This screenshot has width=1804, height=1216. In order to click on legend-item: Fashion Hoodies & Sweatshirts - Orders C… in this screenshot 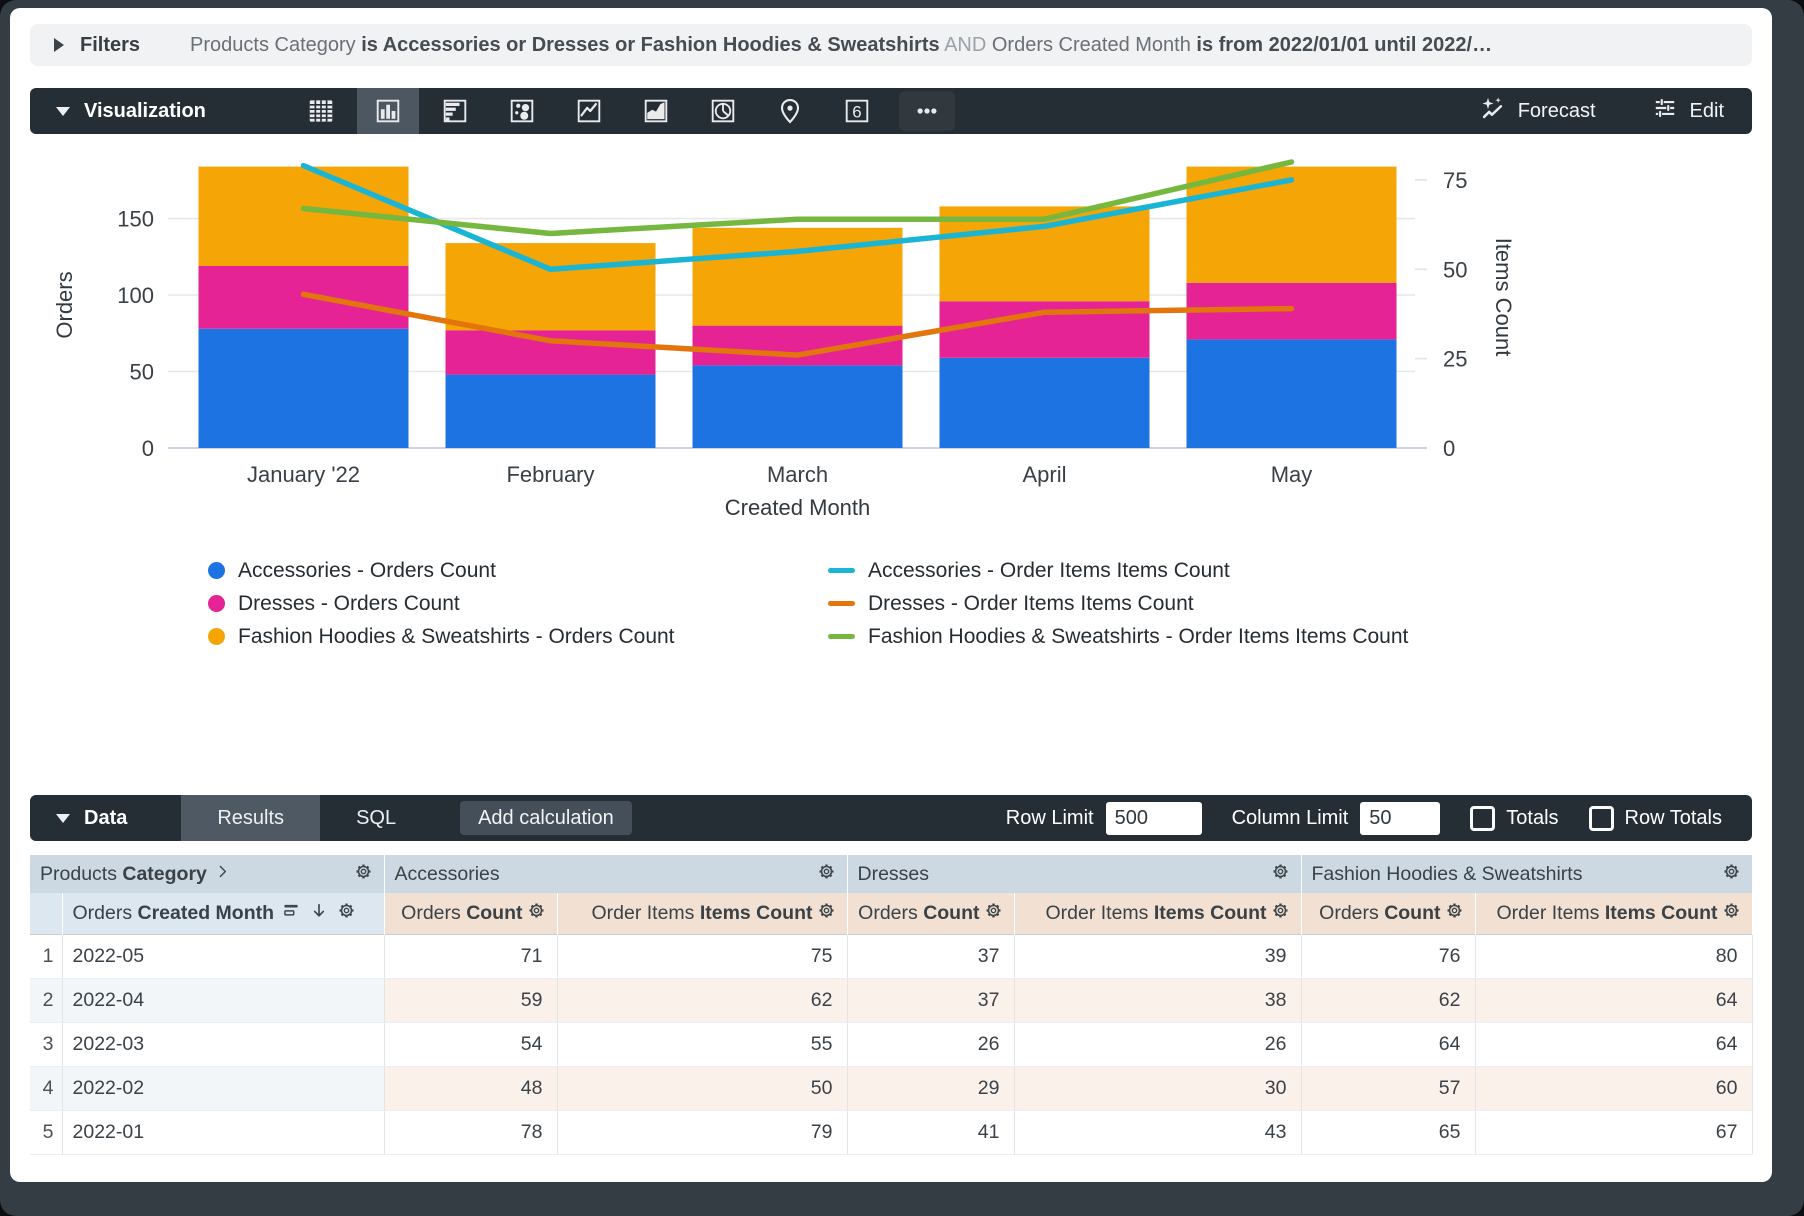, I will do `click(518, 637)`.